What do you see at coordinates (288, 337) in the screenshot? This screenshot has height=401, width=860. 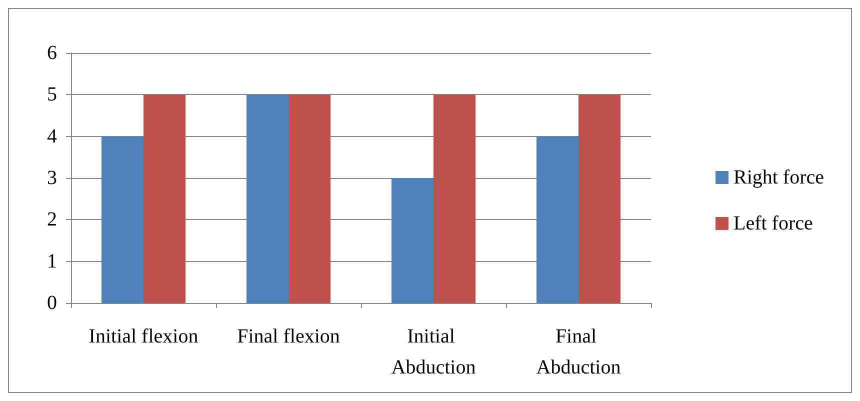 I see `x-tick-label: Final flexion` at bounding box center [288, 337].